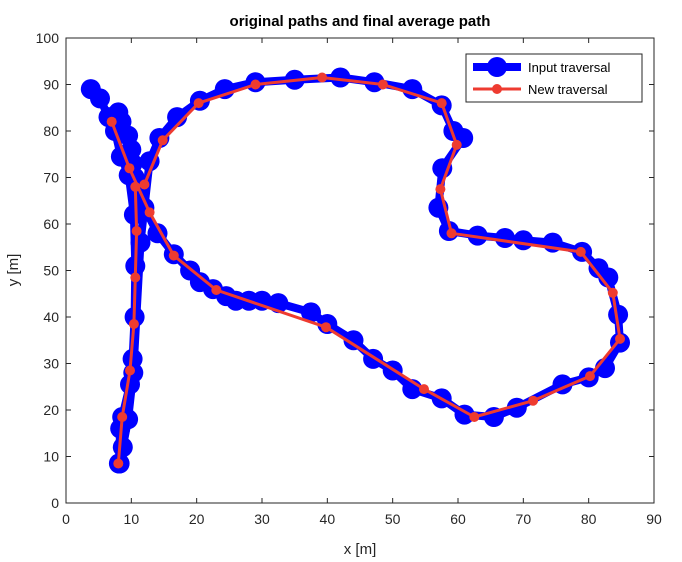  Describe the element at coordinates (55, 503) in the screenshot. I see `y-tick-label: 0` at that location.